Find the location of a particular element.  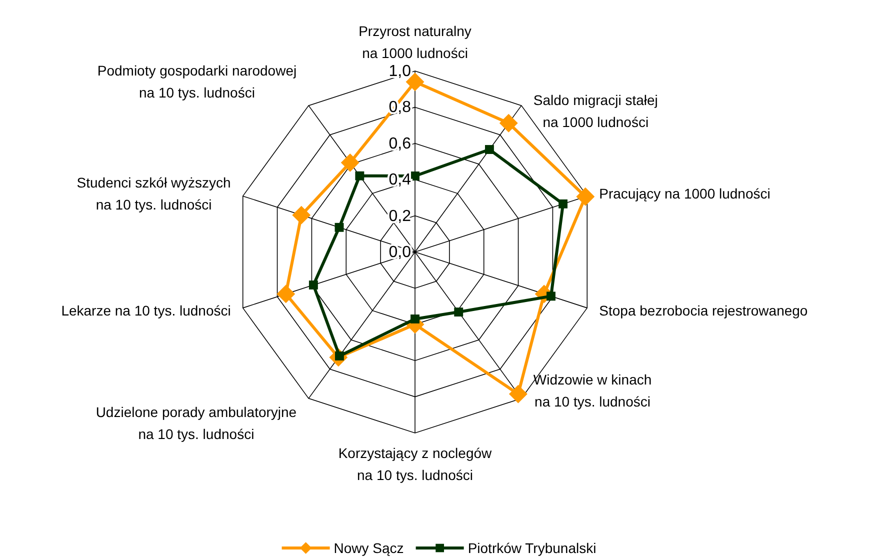

spoke-label: Udzielone porady ambulatoryjne na 10 tys. ludności is located at coordinates (196, 423).